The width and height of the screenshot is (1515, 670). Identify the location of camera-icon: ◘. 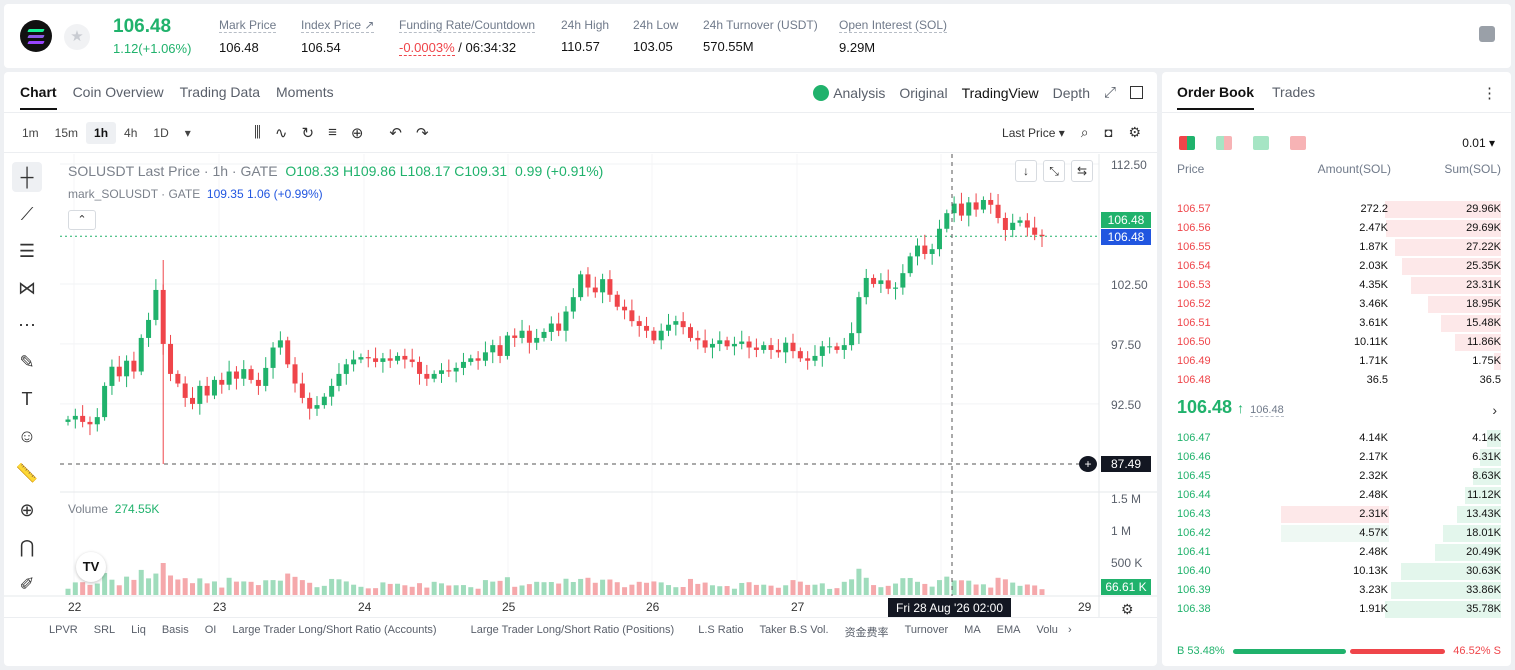
(1108, 132).